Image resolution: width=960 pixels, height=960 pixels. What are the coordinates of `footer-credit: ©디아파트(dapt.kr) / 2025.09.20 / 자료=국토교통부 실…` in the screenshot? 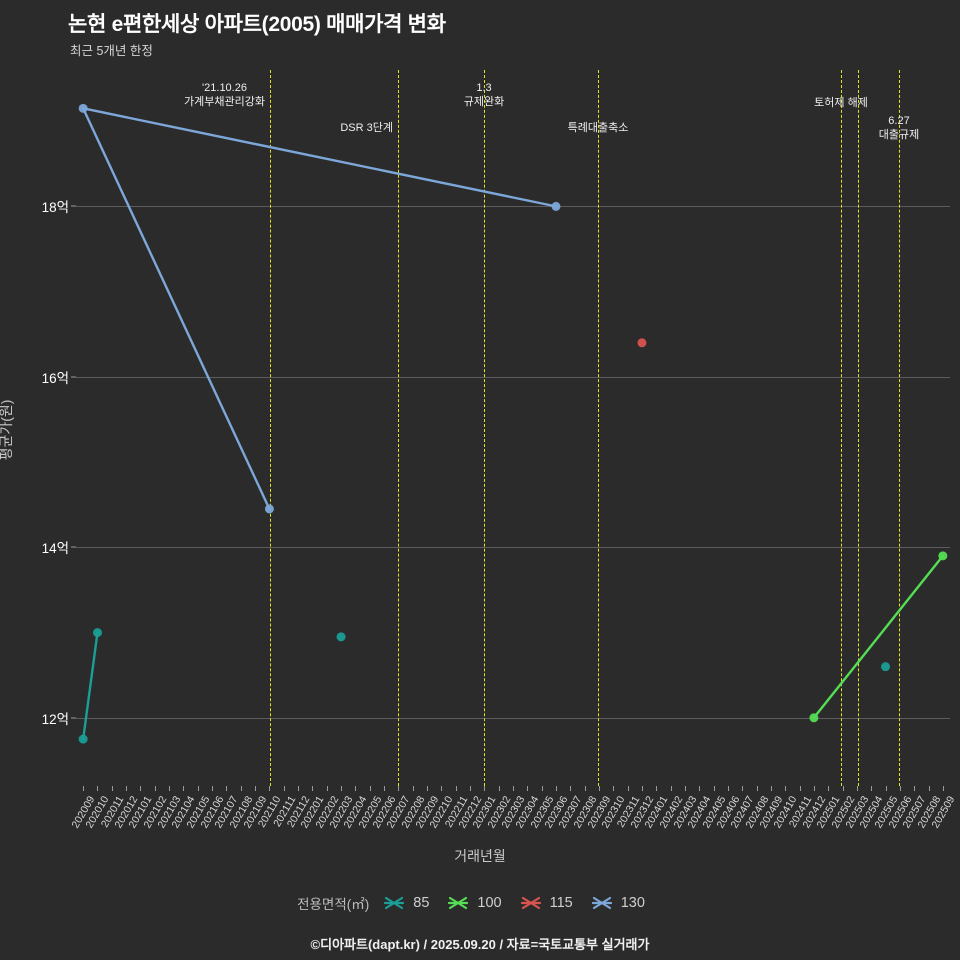 It's located at (480, 944).